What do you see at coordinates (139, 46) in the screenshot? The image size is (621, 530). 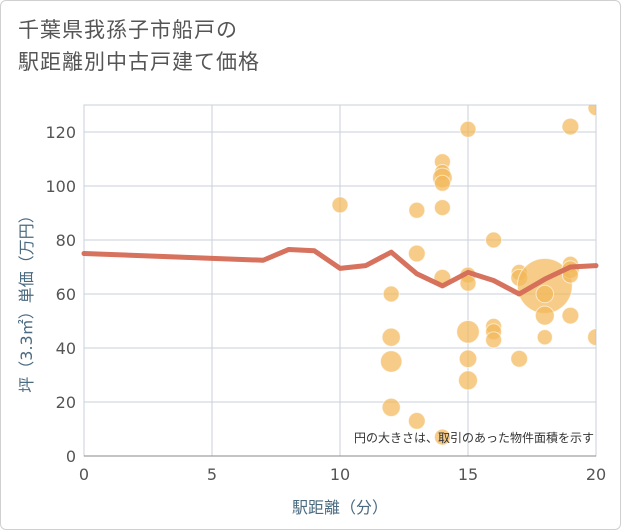 I see `chart-title: 千葉県我孫子市船戸の 駅距離別中古戸建て価格` at bounding box center [139, 46].